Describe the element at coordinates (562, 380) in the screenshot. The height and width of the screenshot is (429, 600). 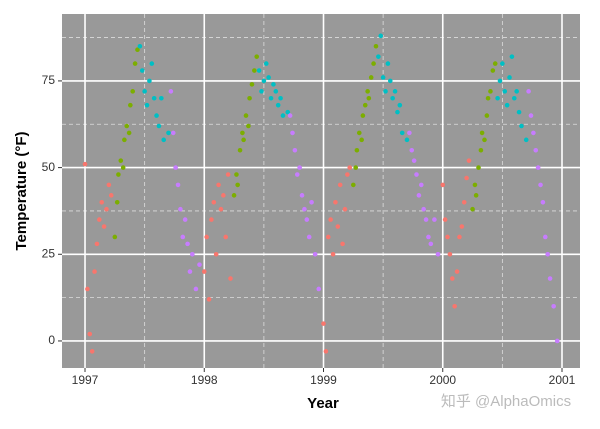
I see `x-tick-label: 2001` at that location.